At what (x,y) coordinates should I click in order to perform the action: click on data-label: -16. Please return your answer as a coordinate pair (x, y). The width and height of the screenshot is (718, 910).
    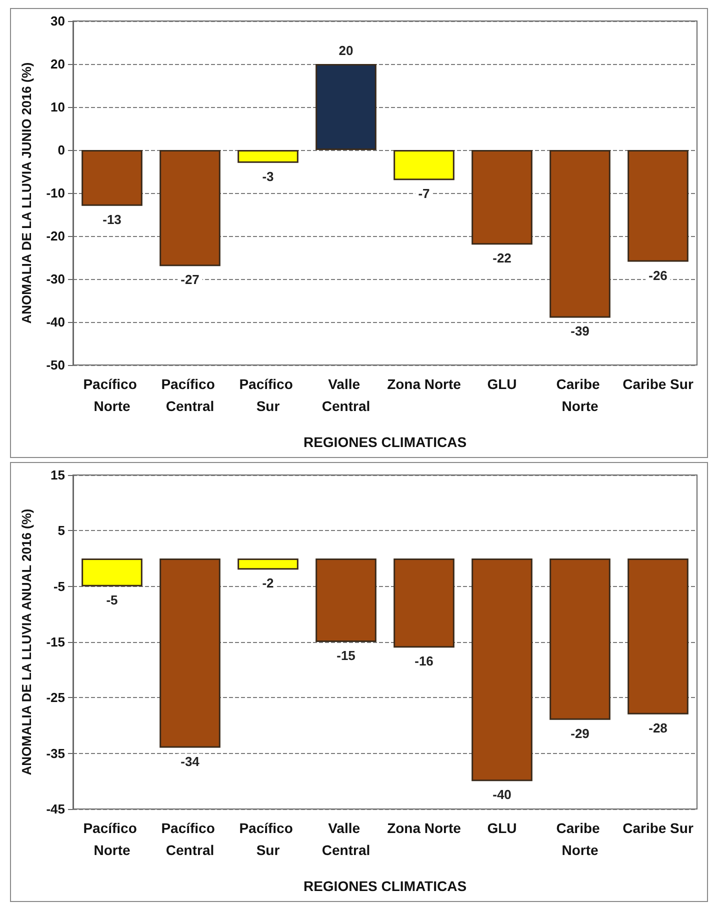
    Looking at the image, I should click on (424, 661).